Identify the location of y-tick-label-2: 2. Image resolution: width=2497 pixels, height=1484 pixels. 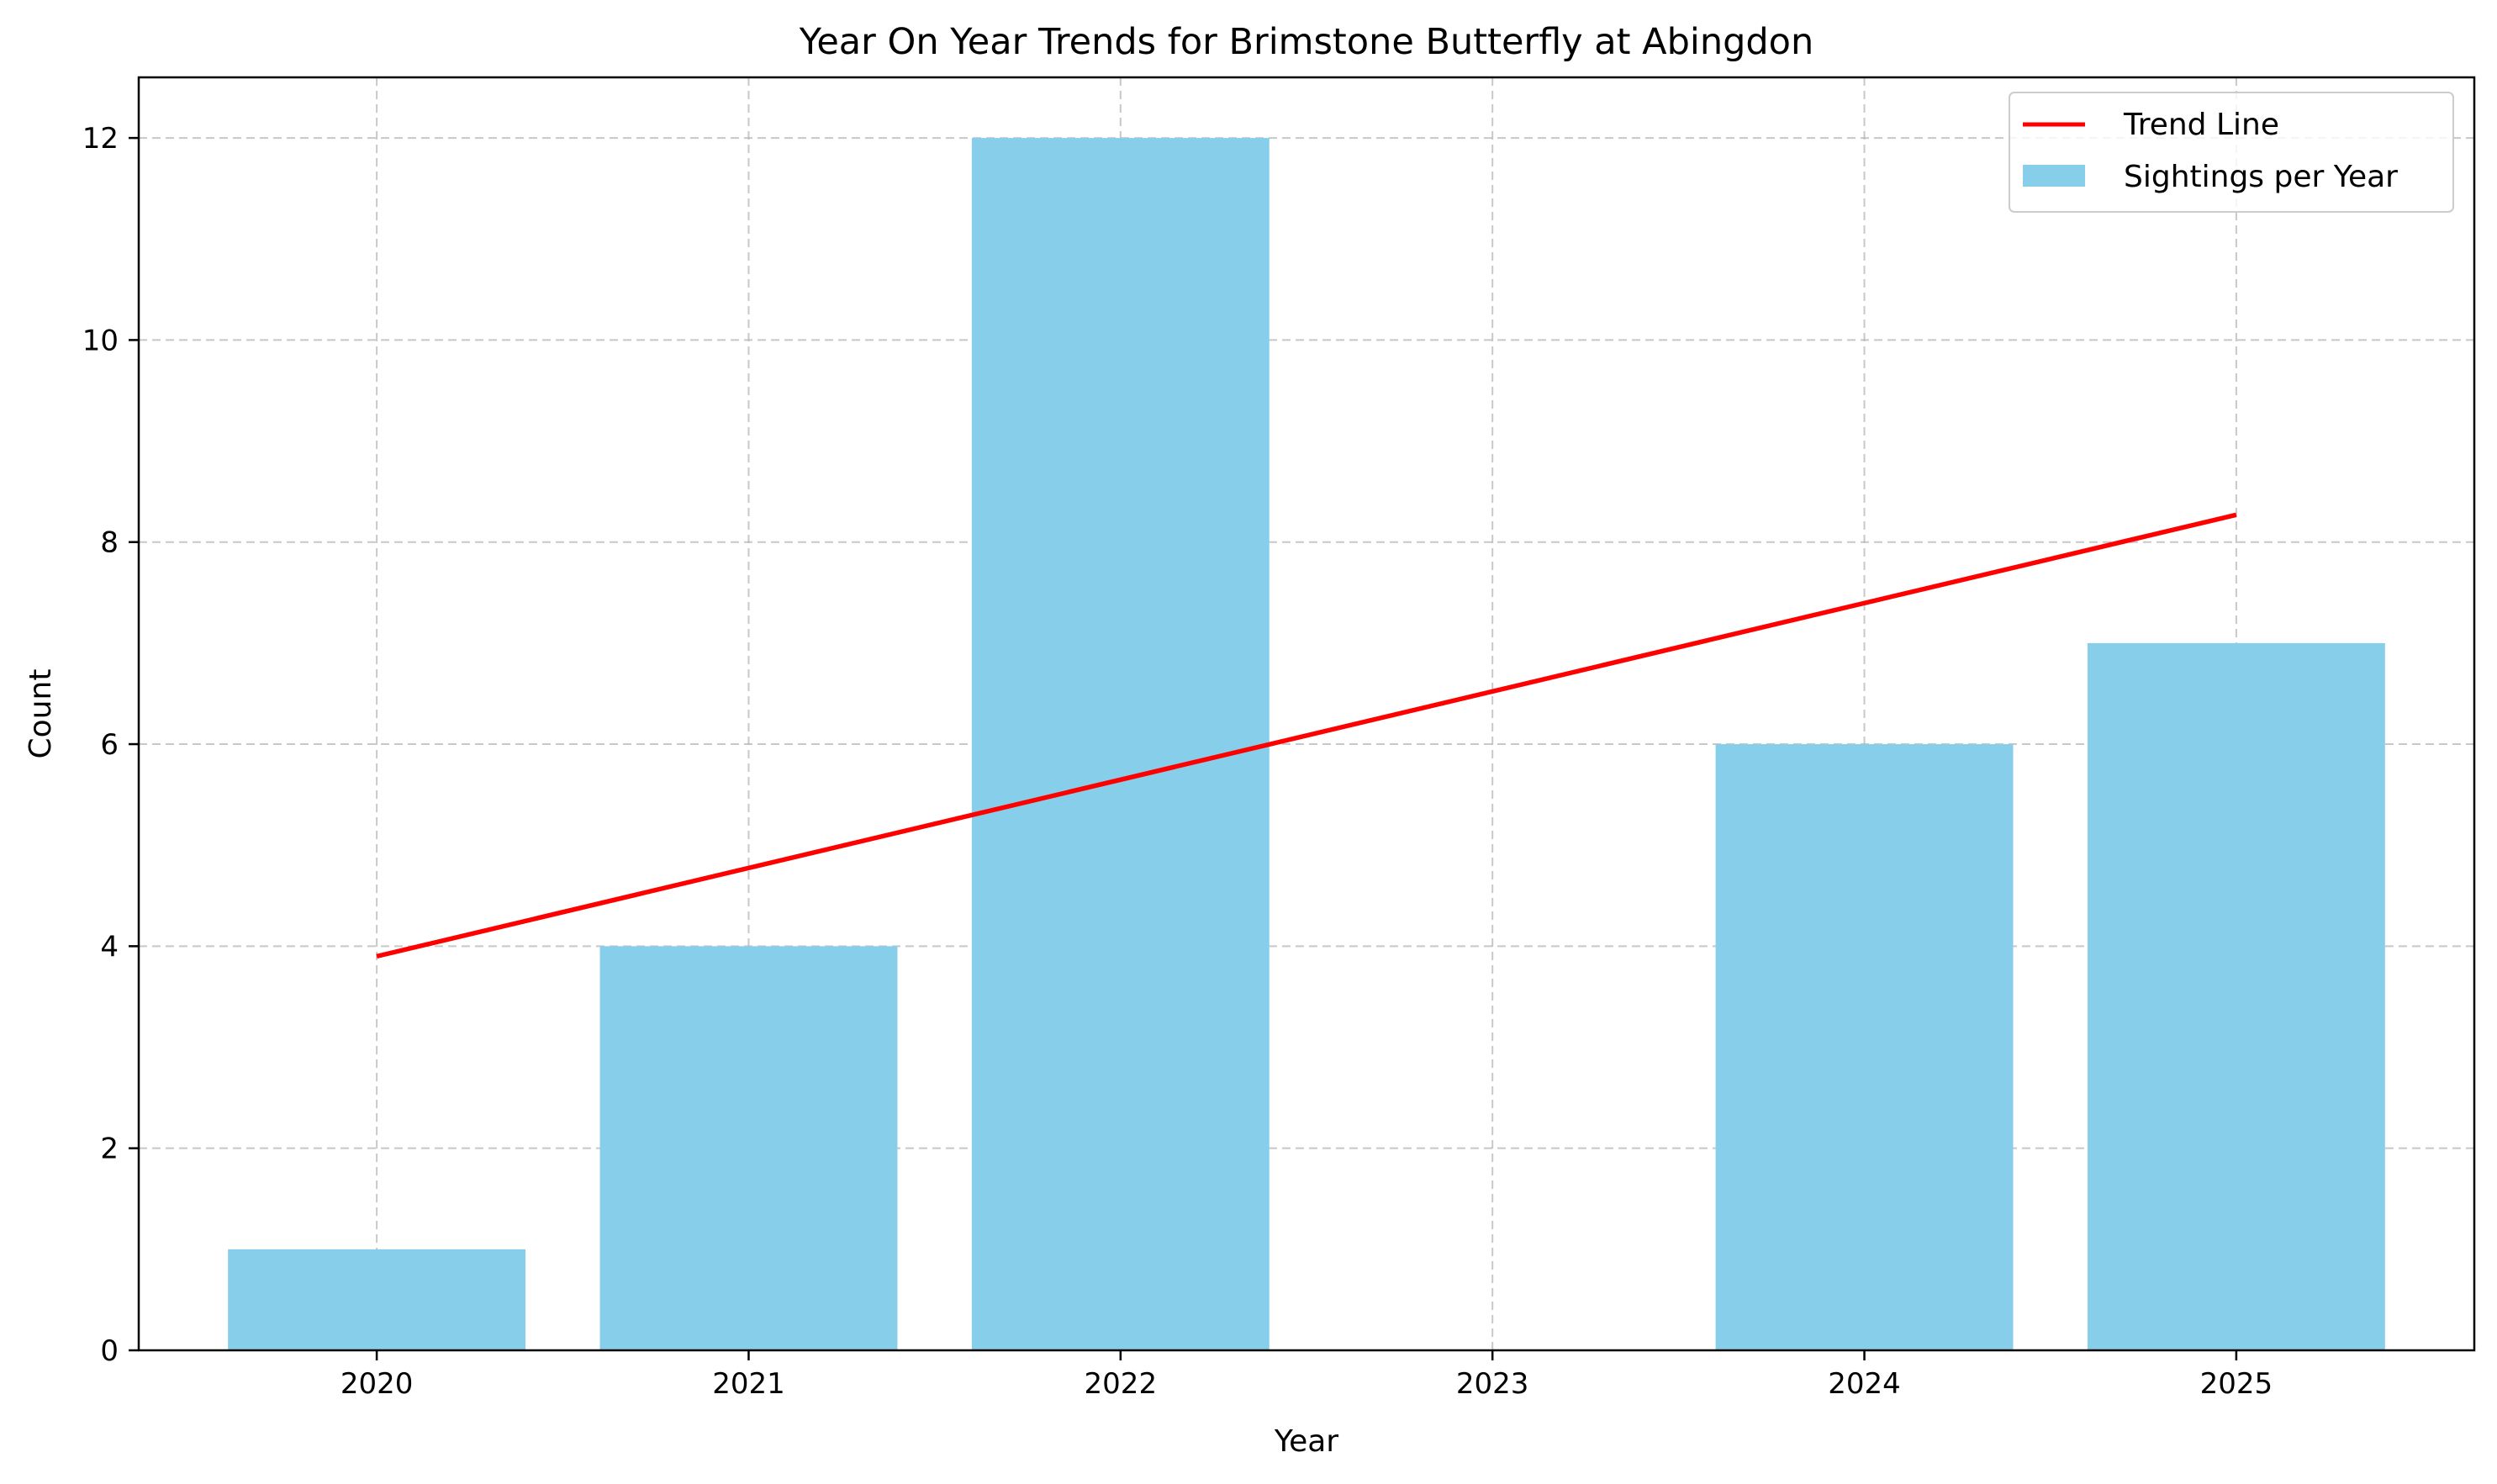
(110, 1149).